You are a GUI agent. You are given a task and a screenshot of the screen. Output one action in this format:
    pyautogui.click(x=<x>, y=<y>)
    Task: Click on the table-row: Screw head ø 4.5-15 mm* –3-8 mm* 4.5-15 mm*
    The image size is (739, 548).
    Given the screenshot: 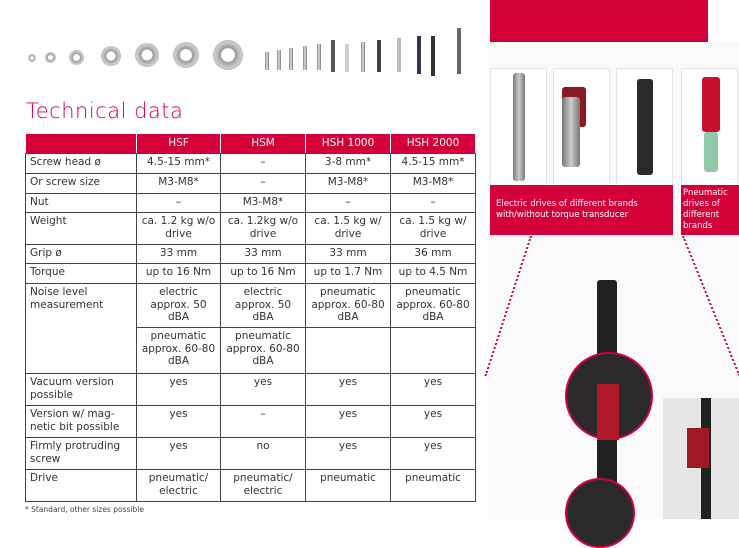 What is the action you would take?
    pyautogui.click(x=250, y=163)
    